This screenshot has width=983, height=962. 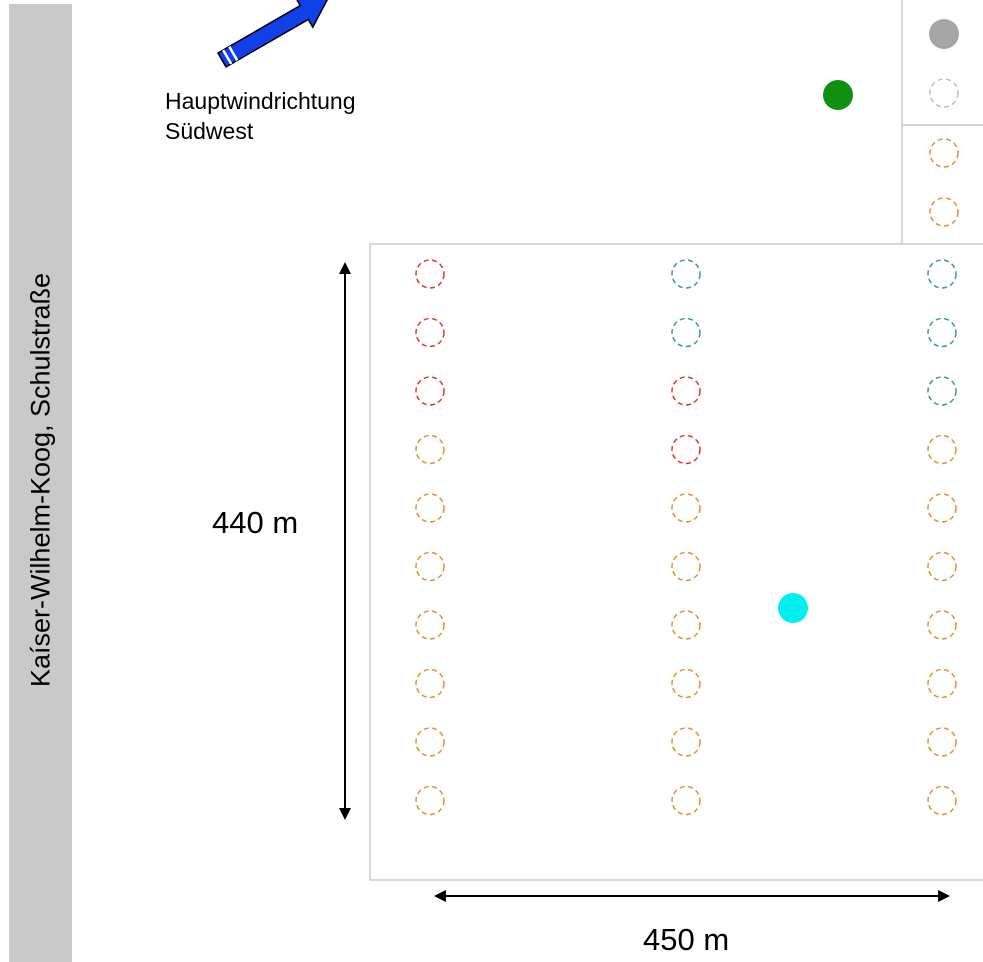 What do you see at coordinates (255, 523) in the screenshot?
I see `height-dimension-label: 440 m` at bounding box center [255, 523].